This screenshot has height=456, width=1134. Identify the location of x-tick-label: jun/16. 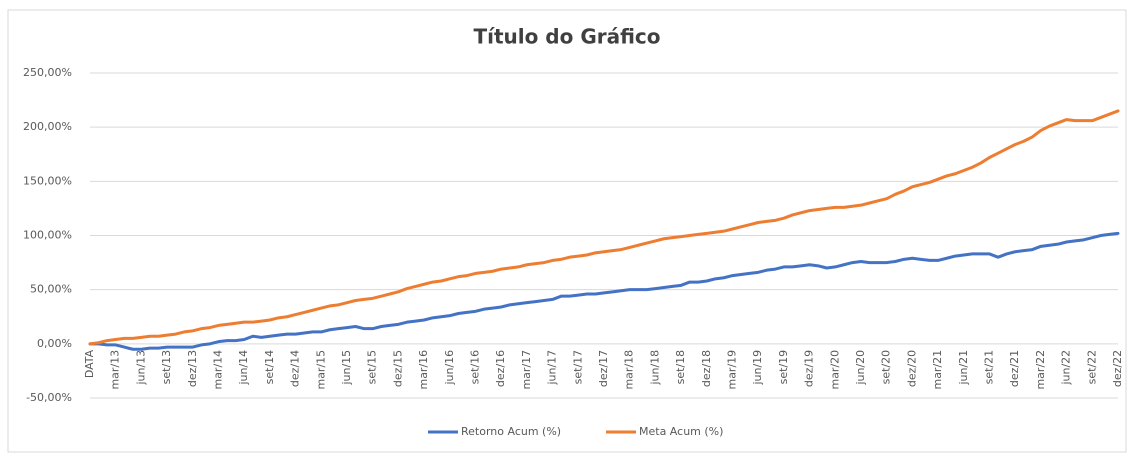
(449, 368).